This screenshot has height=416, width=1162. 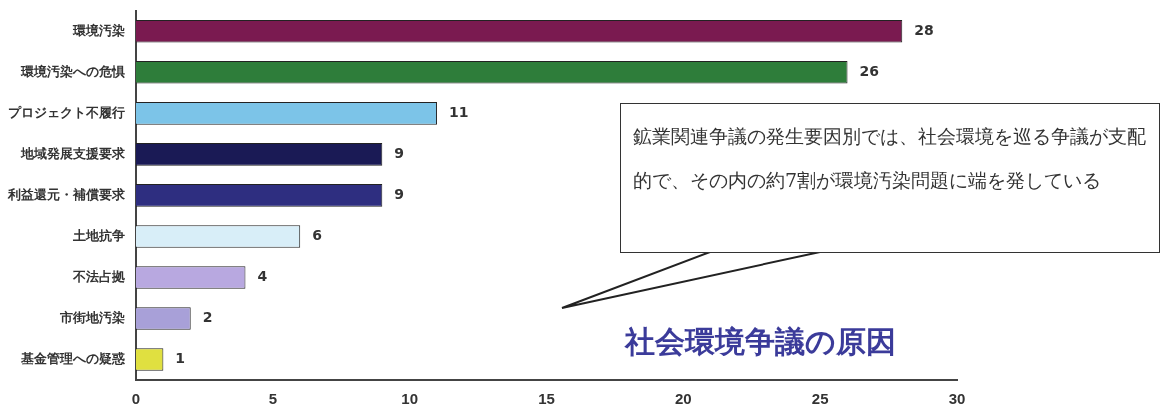 What do you see at coordinates (98, 235) in the screenshot?
I see `y-tick-label: 土地抗争` at bounding box center [98, 235].